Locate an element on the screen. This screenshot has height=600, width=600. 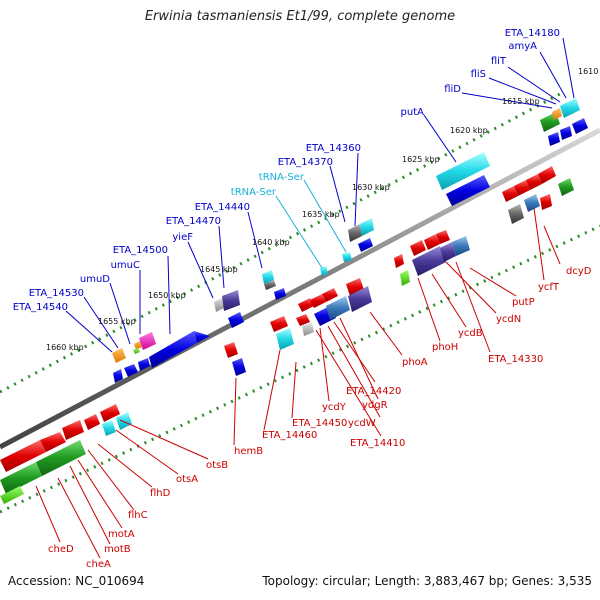
gene-label: yieF is located at coordinates (182, 237).